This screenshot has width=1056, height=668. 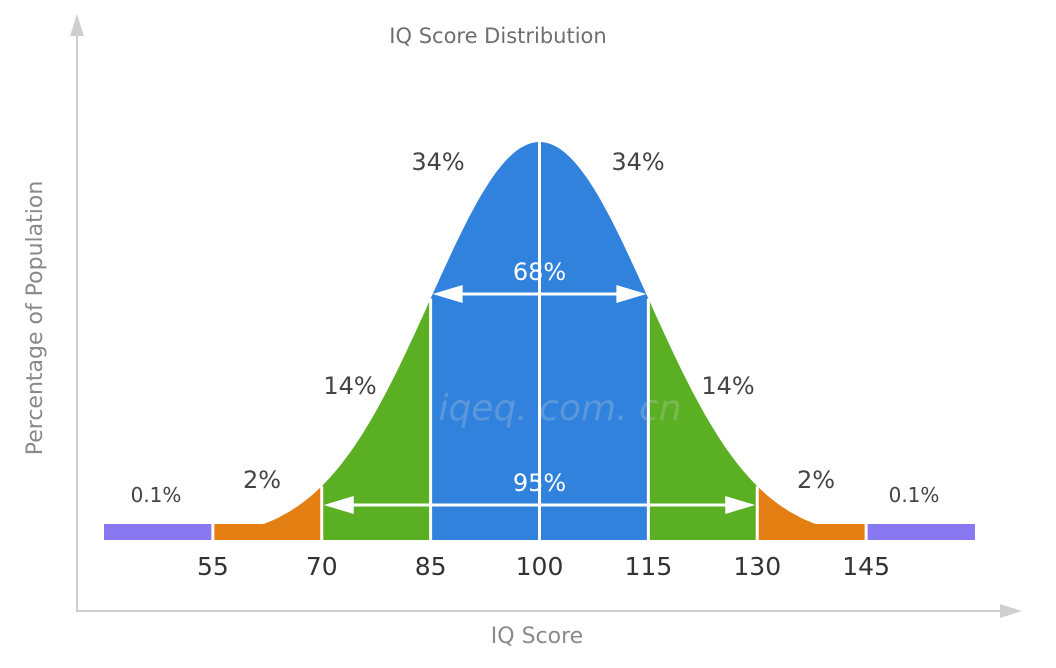 I want to click on x-tick-145: 145, so click(x=866, y=566).